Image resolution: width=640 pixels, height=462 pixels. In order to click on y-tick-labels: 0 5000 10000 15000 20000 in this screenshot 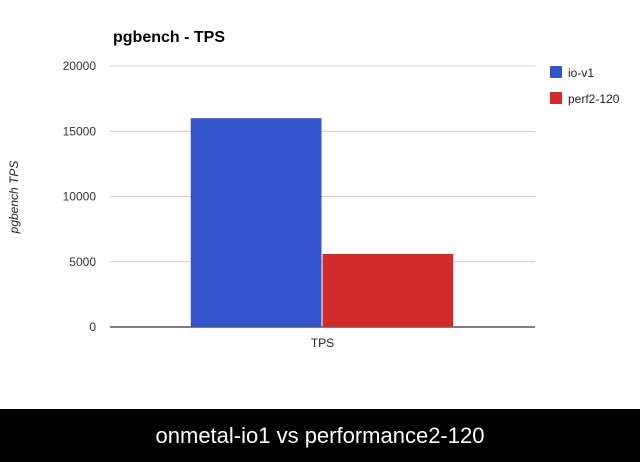, I will do `click(80, 196)`.